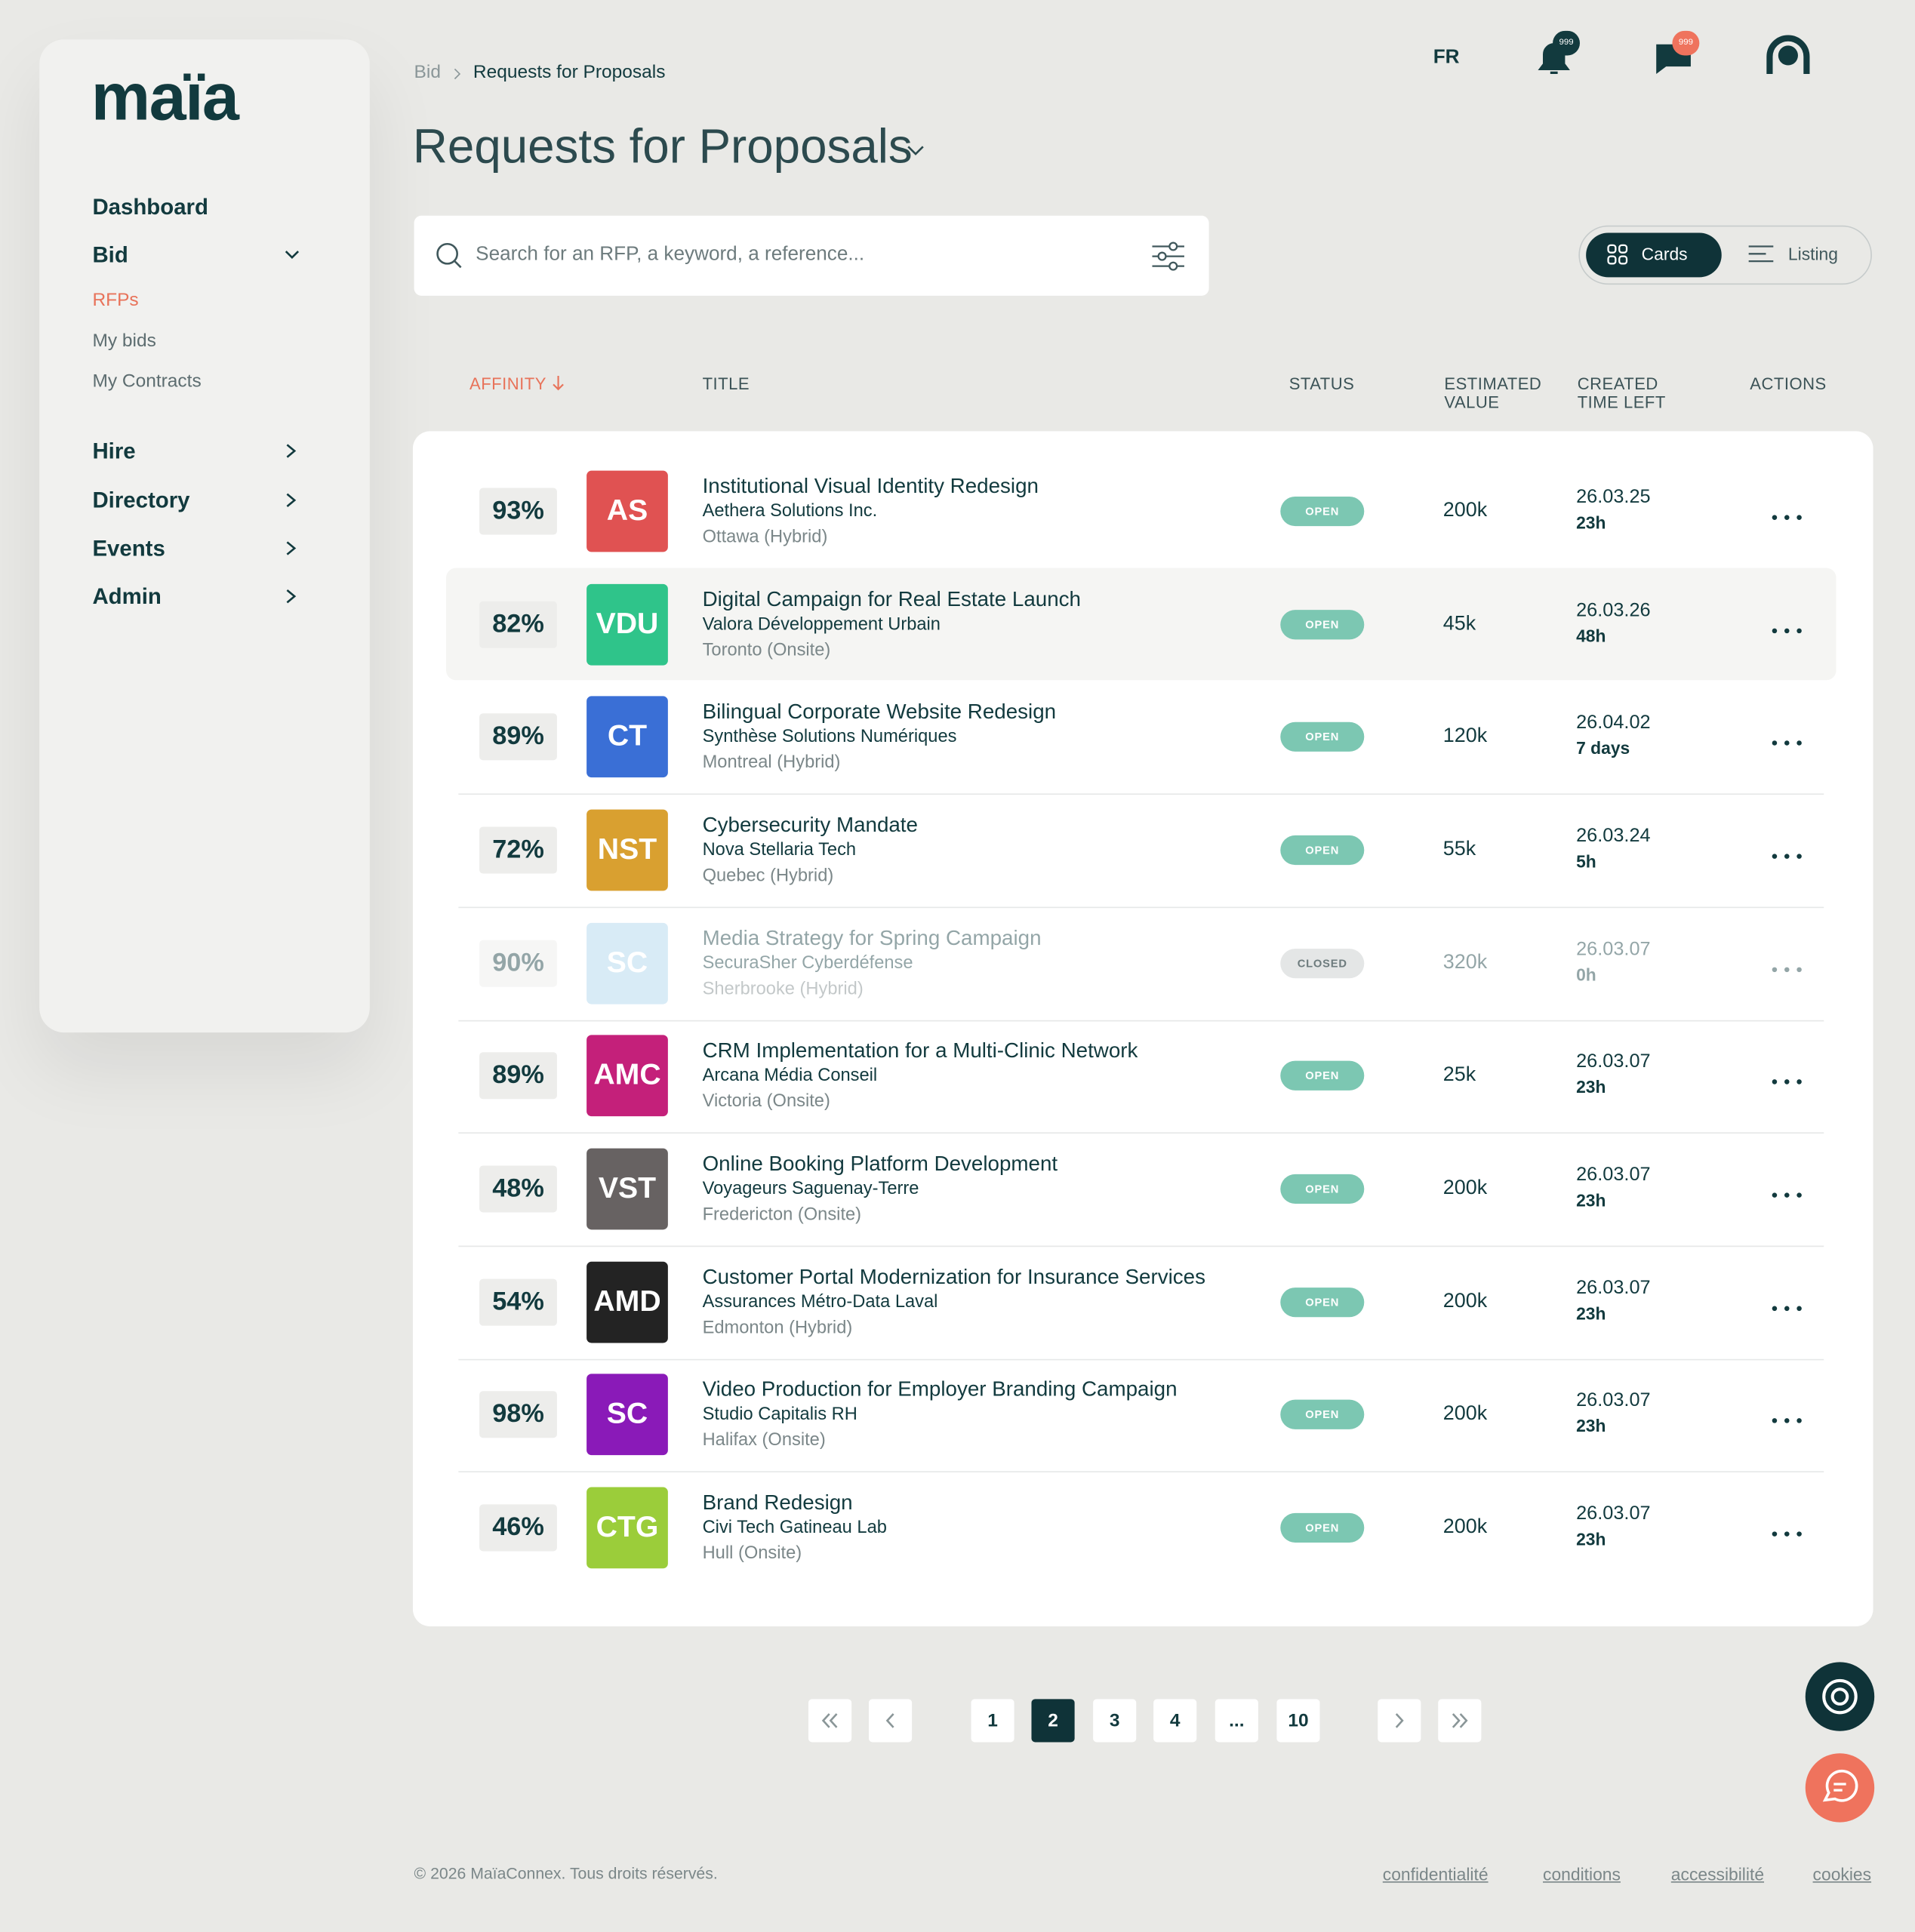 The width and height of the screenshot is (1915, 1932). Describe the element at coordinates (1459, 623) in the screenshot. I see `value: 45k` at that location.